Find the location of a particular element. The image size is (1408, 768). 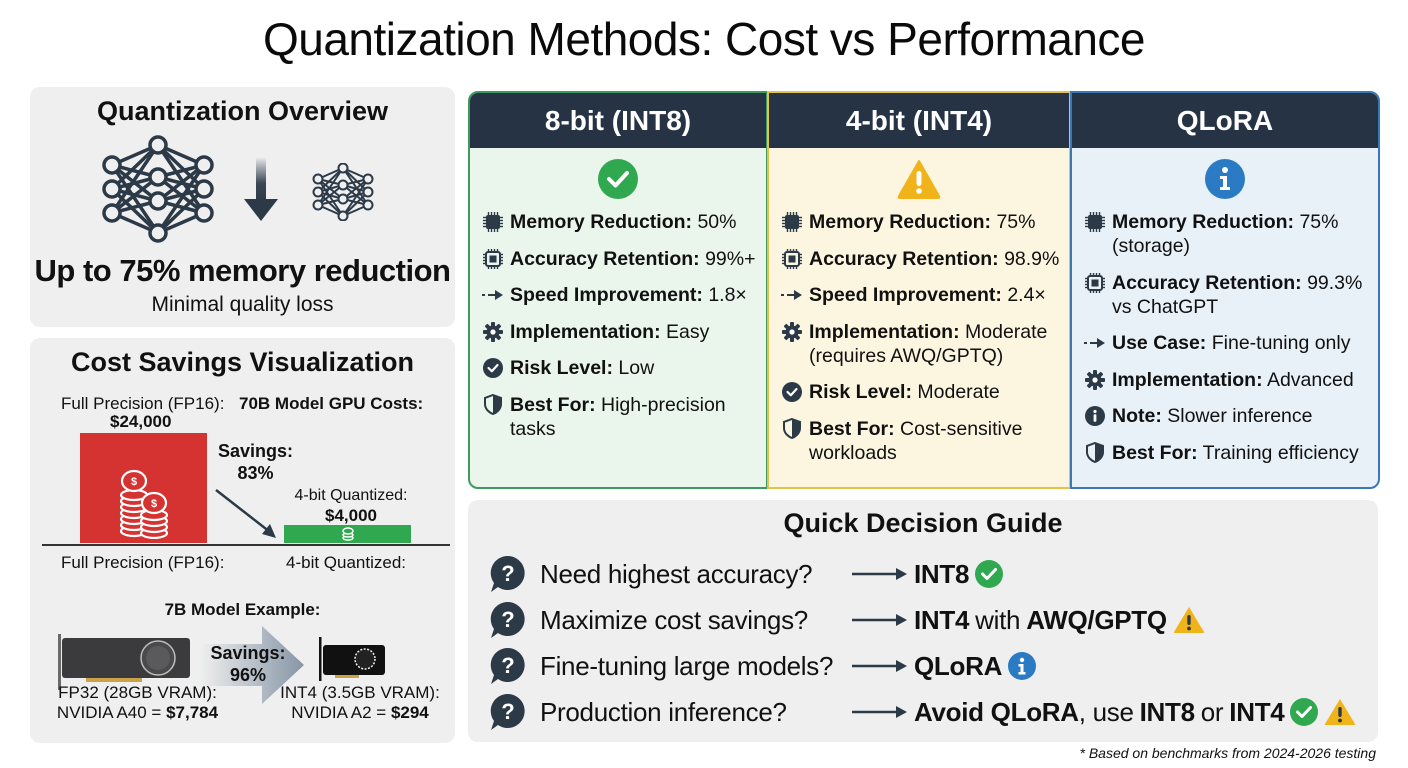

fp16-axis-label: Full Precision (FP16): is located at coordinates (143, 562).